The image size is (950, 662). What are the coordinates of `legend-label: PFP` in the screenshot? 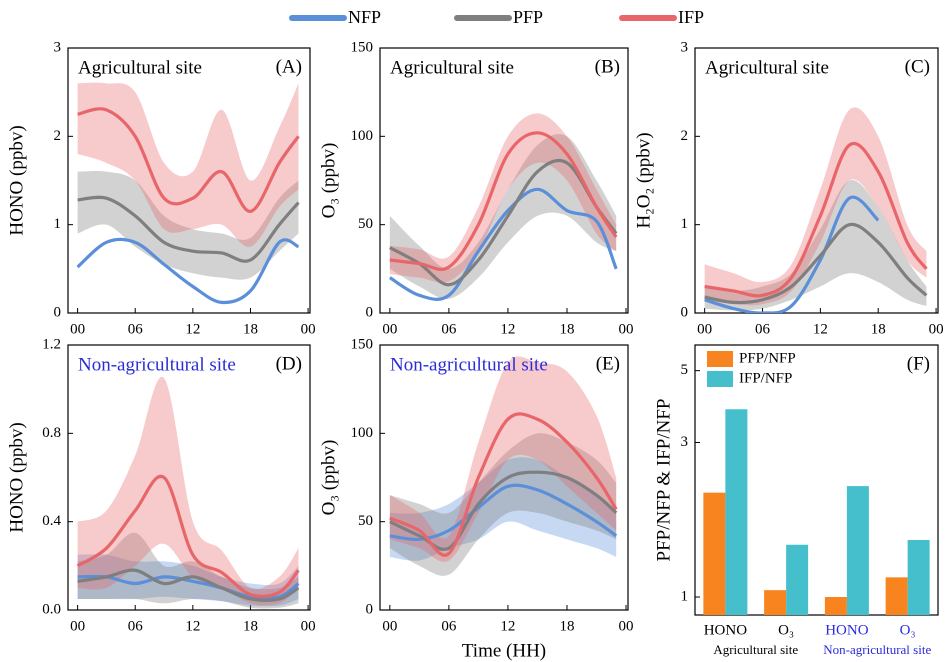 It's located at (528, 17).